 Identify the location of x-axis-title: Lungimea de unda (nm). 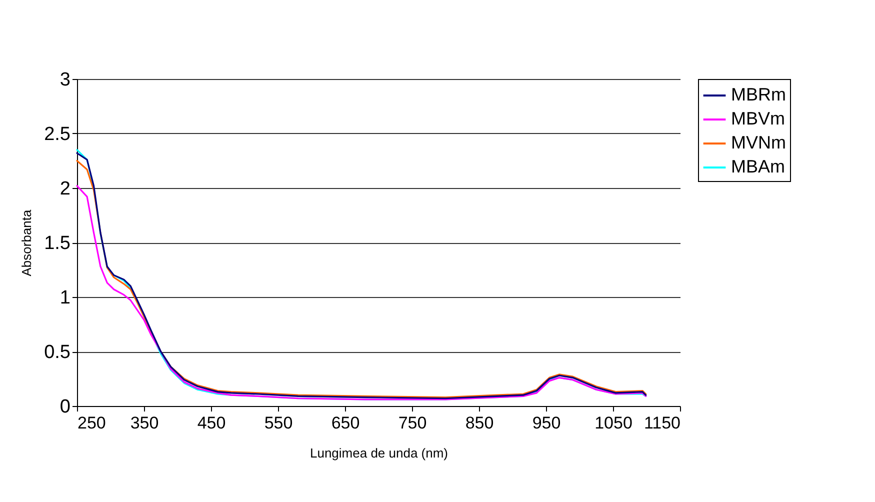
(379, 453).